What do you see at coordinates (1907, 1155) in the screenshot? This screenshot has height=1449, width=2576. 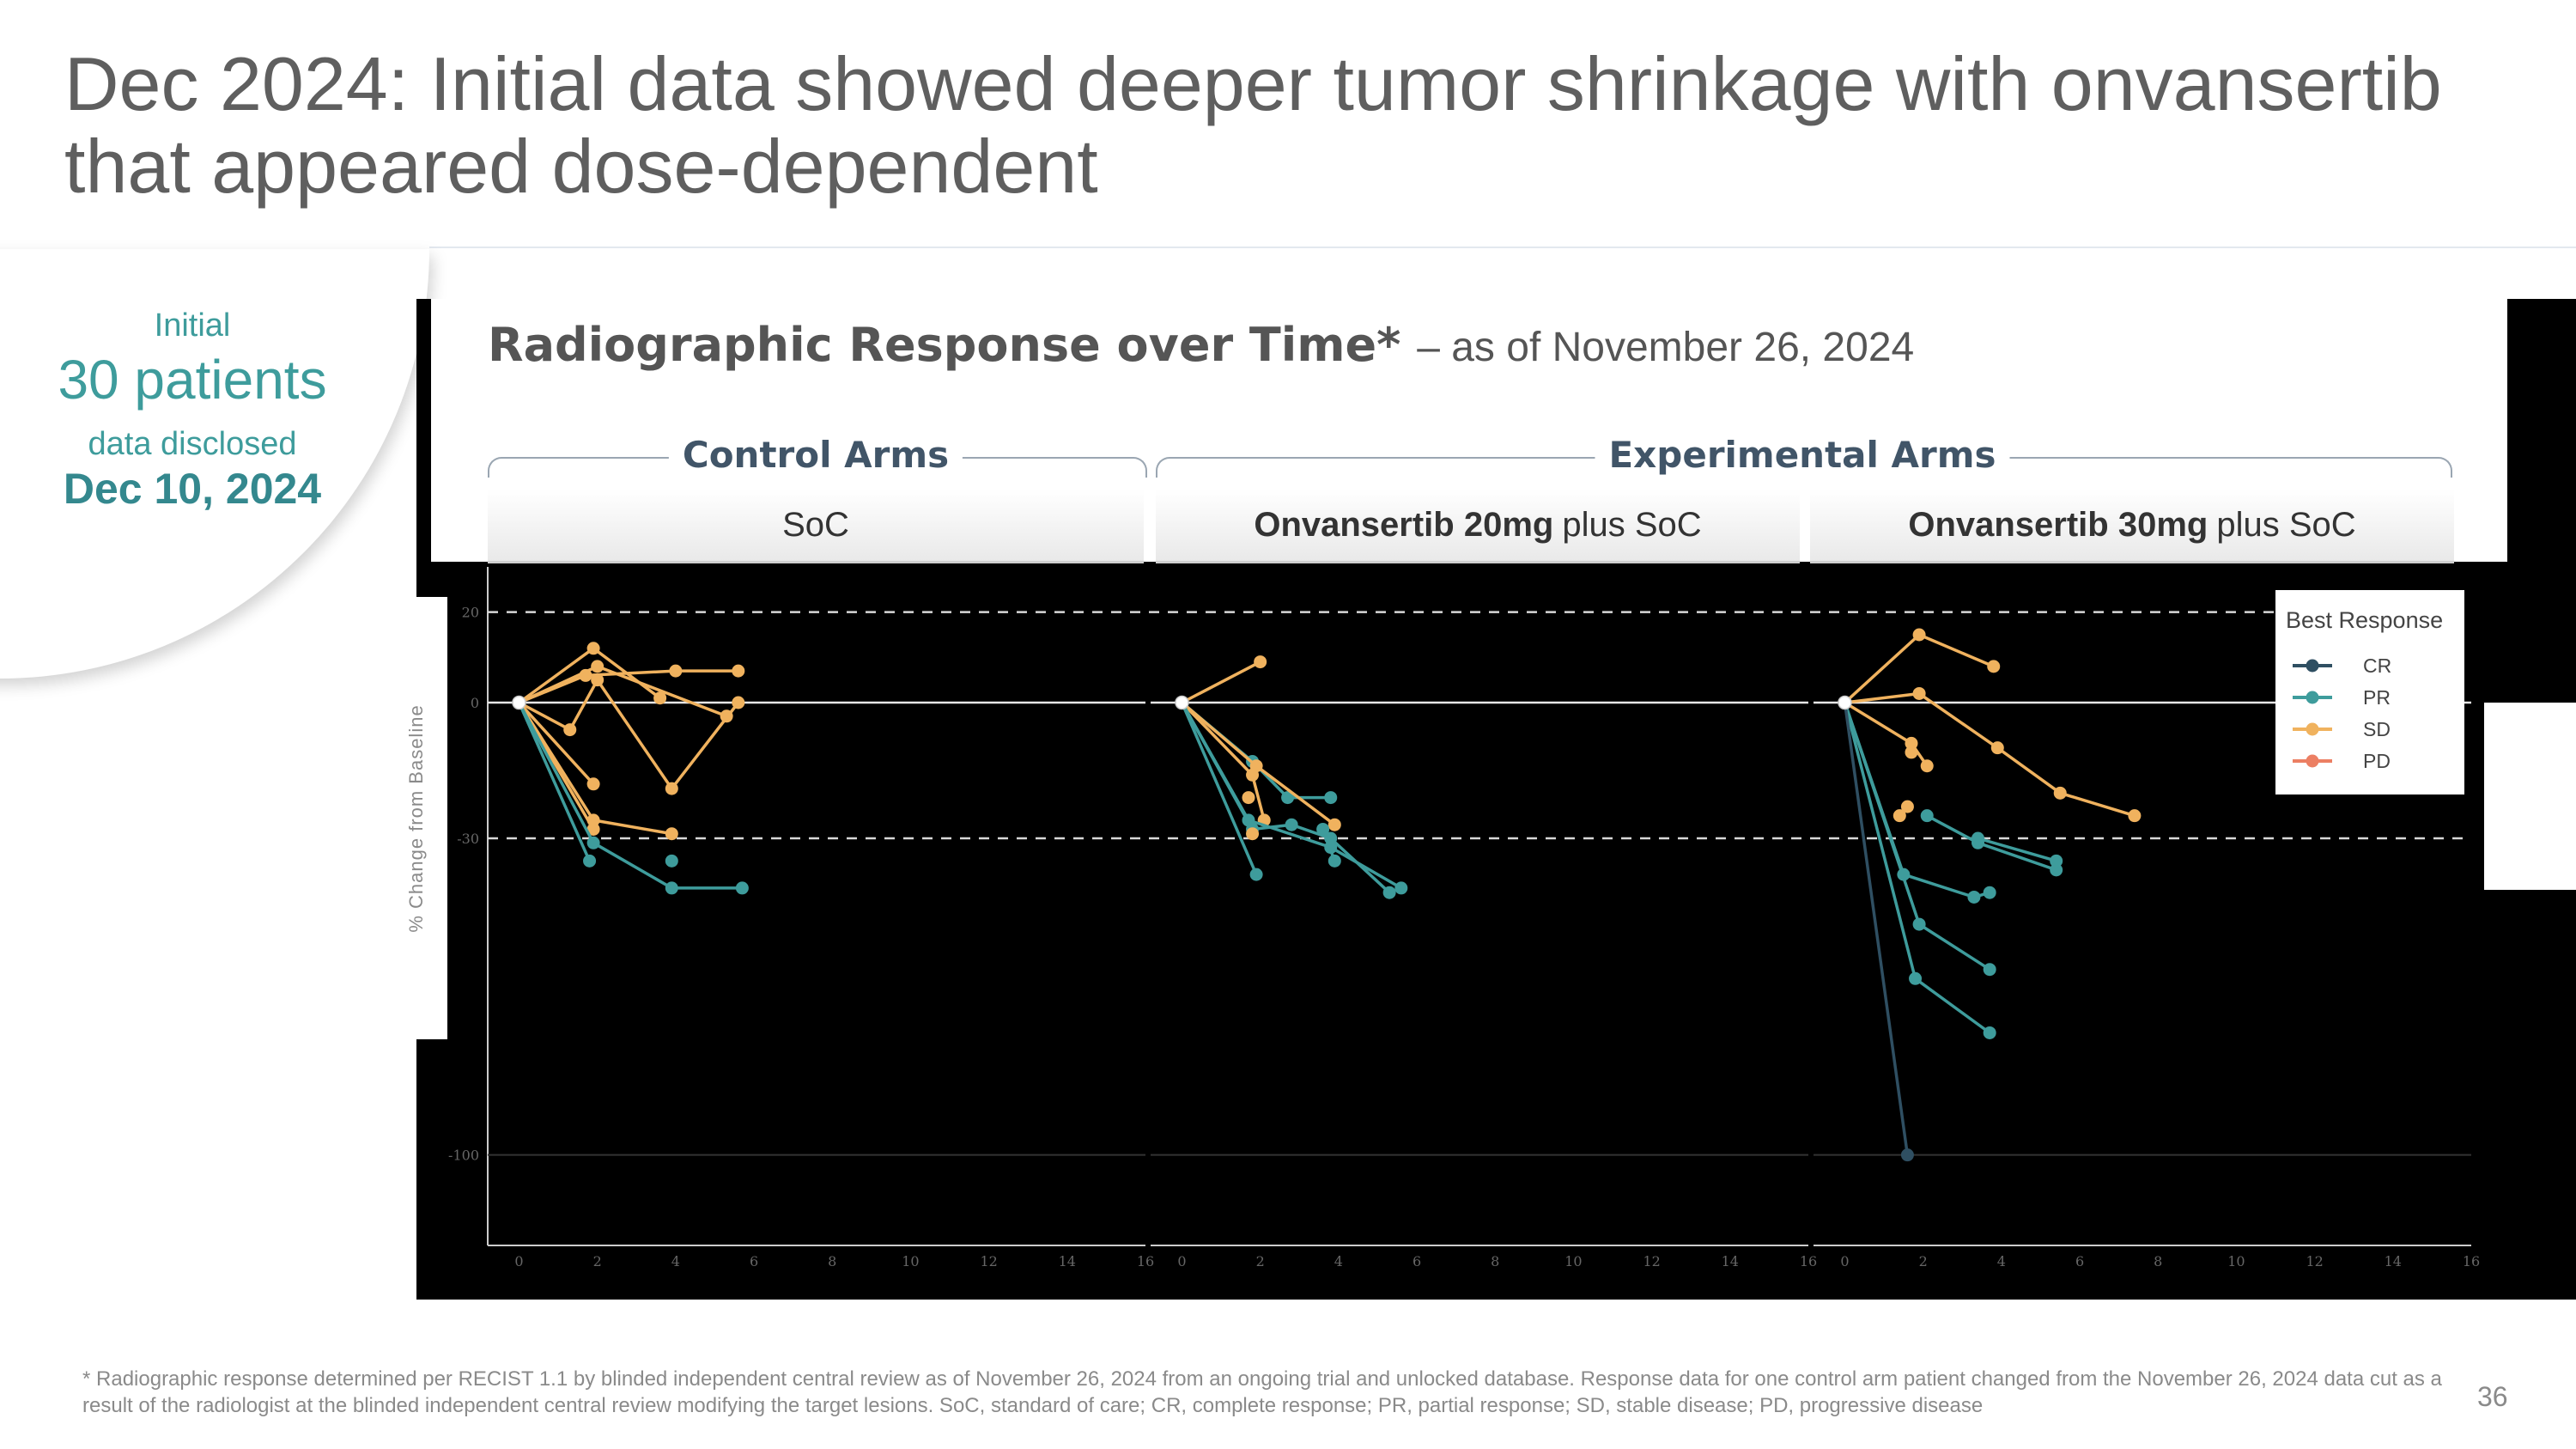 I see `data-point-cr` at bounding box center [1907, 1155].